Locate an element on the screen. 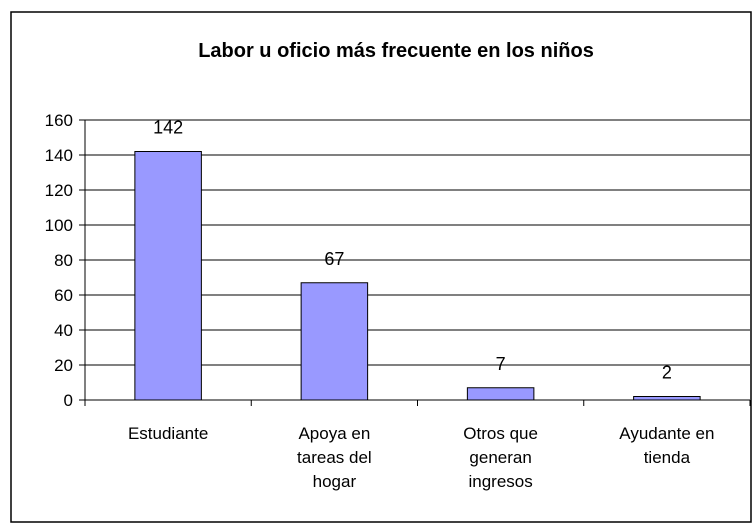 This screenshot has width=754, height=524. x-tick-label: Otros que generan ingresos is located at coordinates (500, 457).